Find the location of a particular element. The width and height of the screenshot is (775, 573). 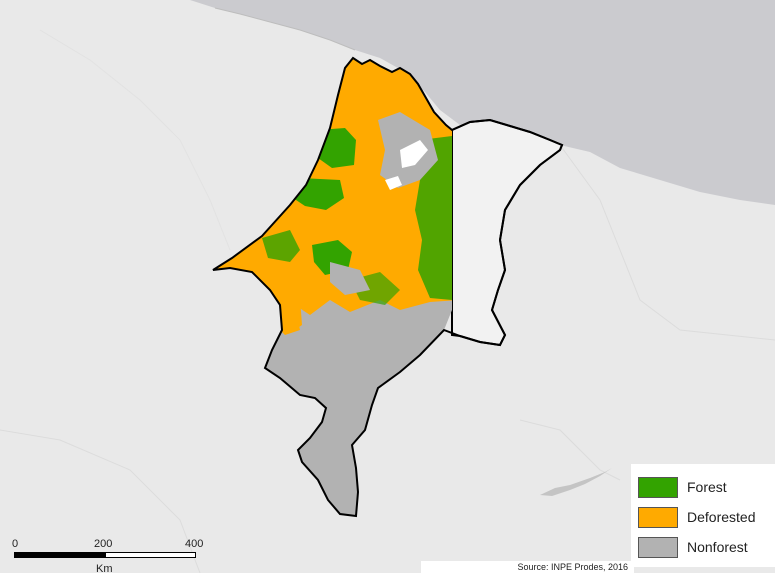

scale-tick-label: 400 is located at coordinates (194, 544).